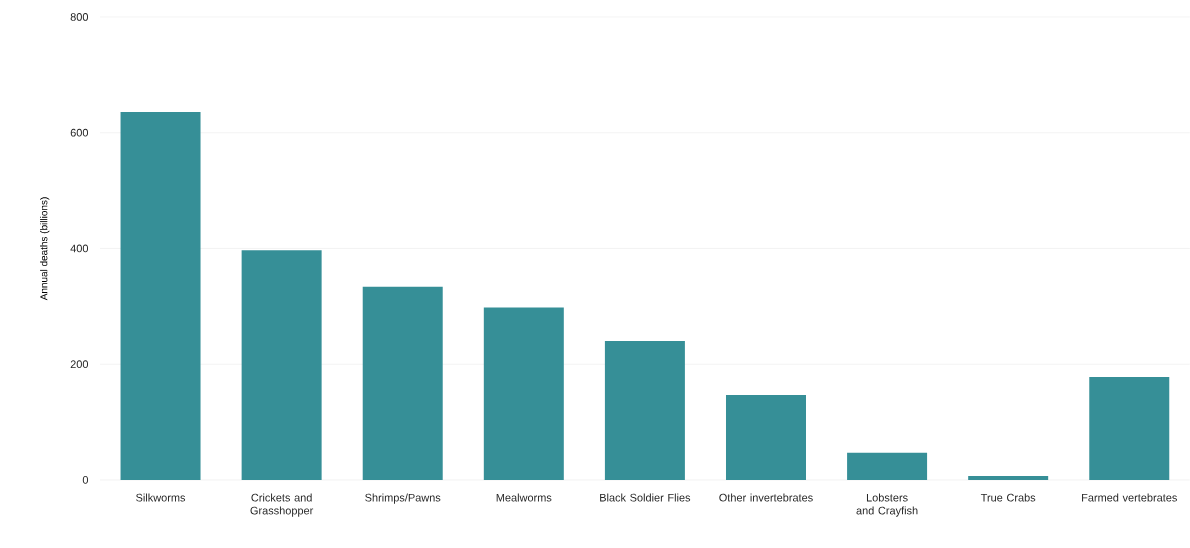  Describe the element at coordinates (1129, 497) in the screenshot. I see `x-tick-label: Farmed vertebrates` at that location.